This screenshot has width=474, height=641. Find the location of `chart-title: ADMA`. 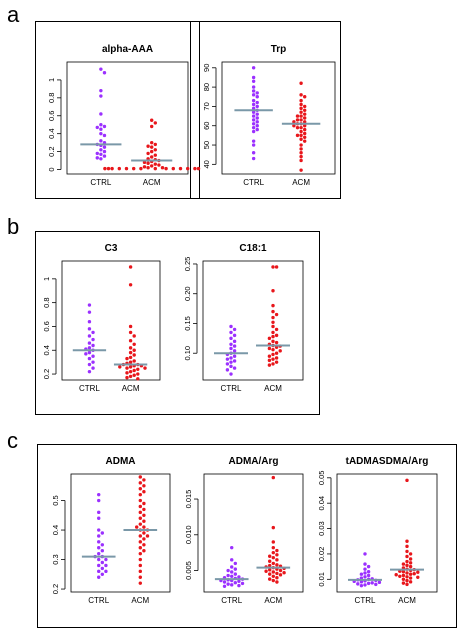

chart-title: ADMA is located at coordinates (121, 461).